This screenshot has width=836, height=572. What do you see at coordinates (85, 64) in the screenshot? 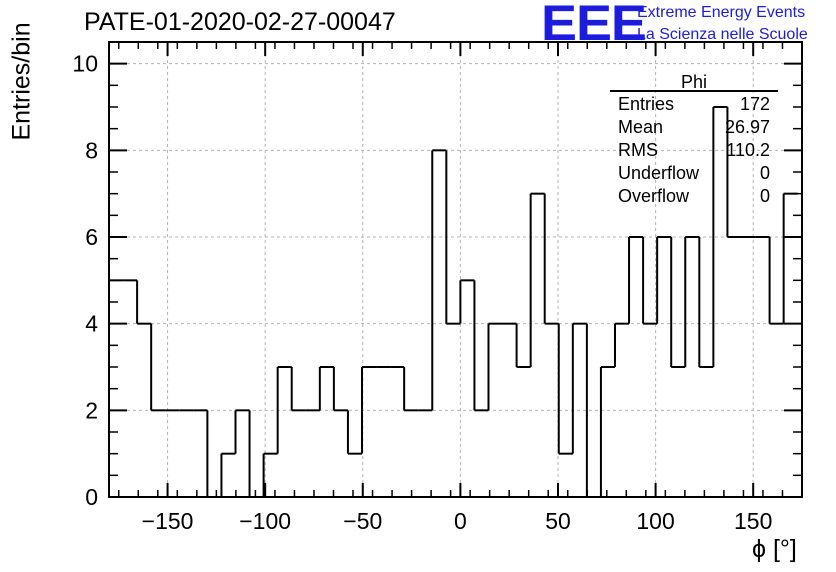
I see `y-tick-label: 10` at bounding box center [85, 64].